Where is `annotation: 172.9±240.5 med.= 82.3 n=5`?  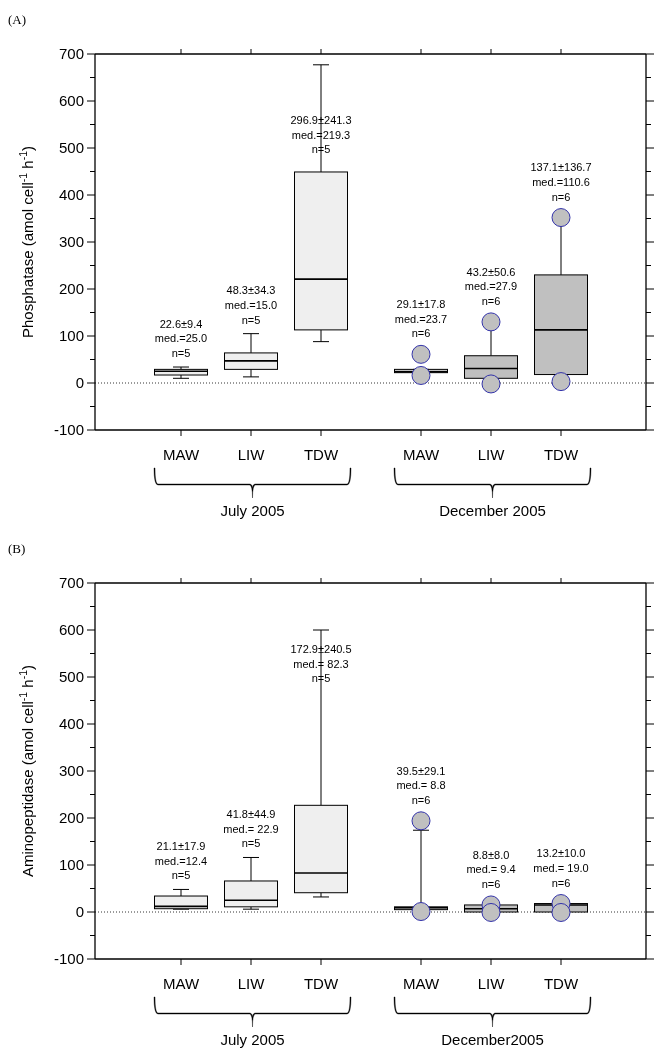 annotation: 172.9±240.5 med.= 82.3 n=5 is located at coordinates (321, 664).